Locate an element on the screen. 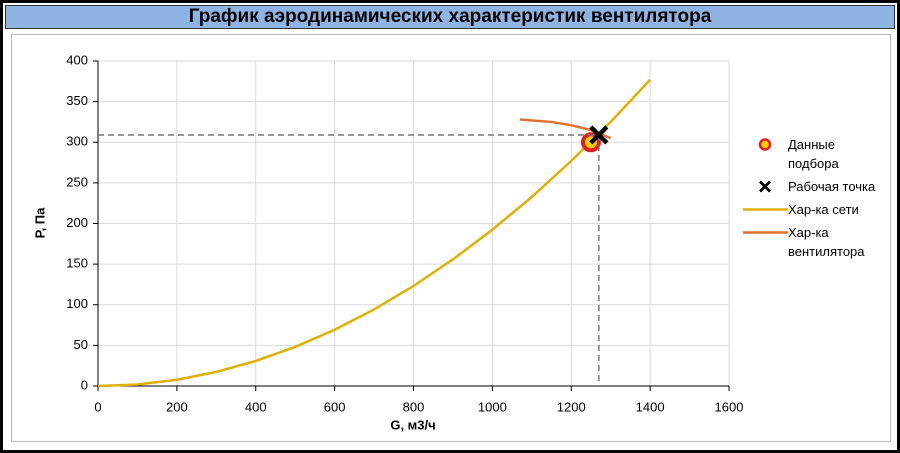  x-tick-label: 400 is located at coordinates (256, 406).